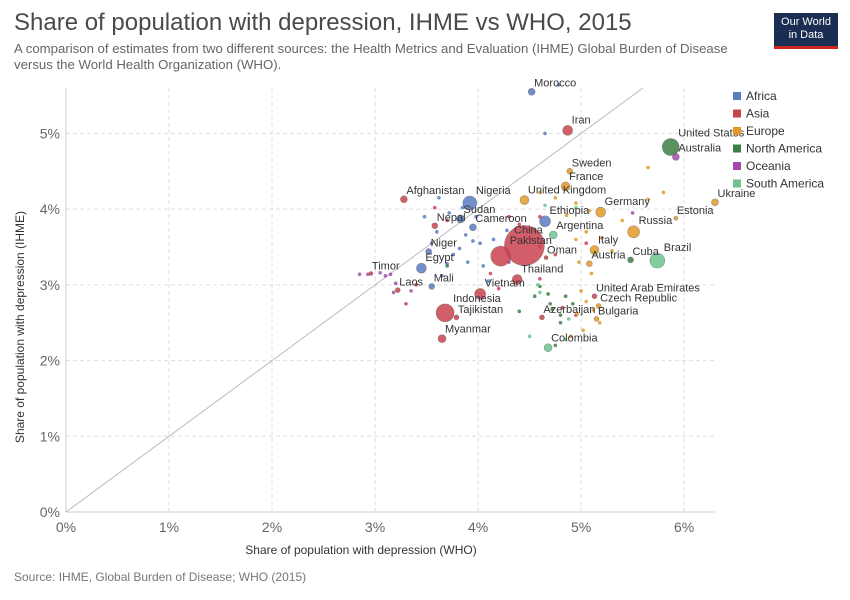  What do you see at coordinates (765, 131) in the screenshot?
I see `legend-label: Europe` at bounding box center [765, 131].